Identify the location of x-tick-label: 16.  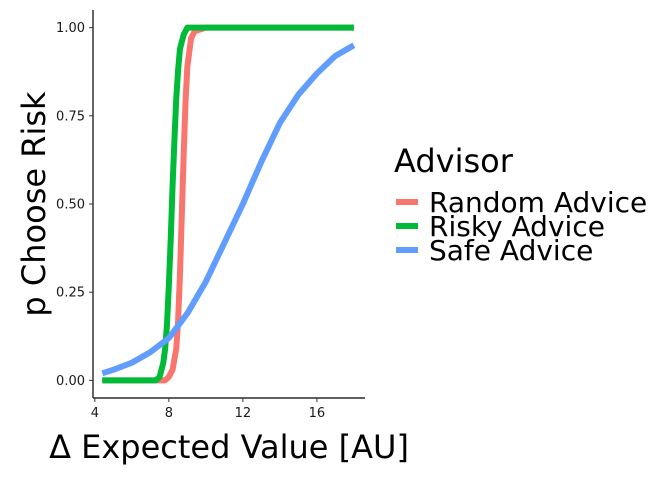
(317, 413).